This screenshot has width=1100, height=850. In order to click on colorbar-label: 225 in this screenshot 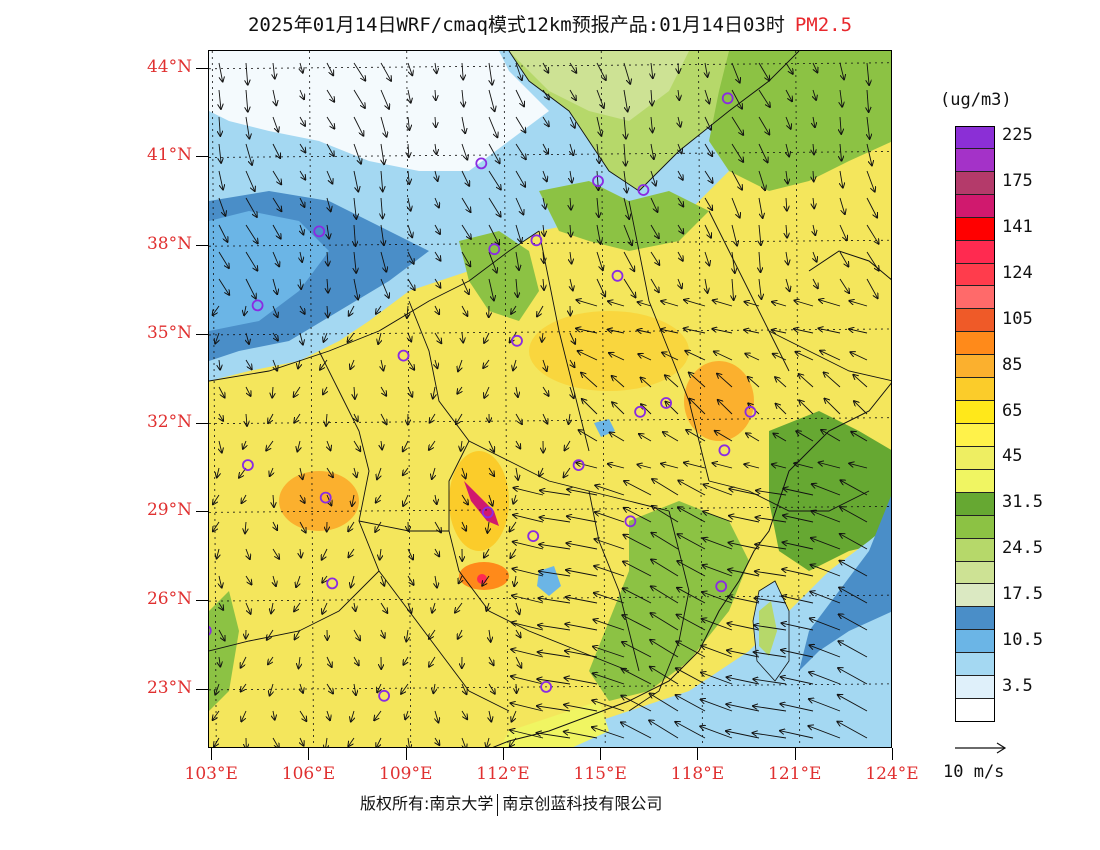, I will do `click(1017, 135)`.